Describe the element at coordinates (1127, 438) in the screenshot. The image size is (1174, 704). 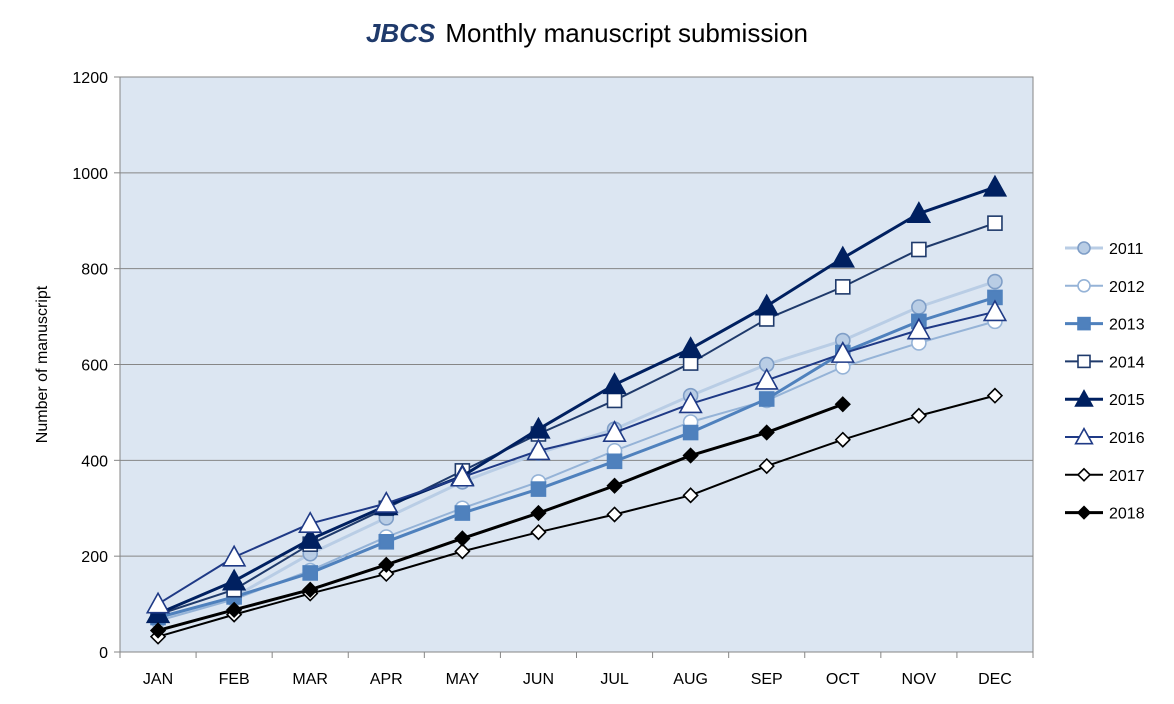
I see `legend-label: 2016` at that location.